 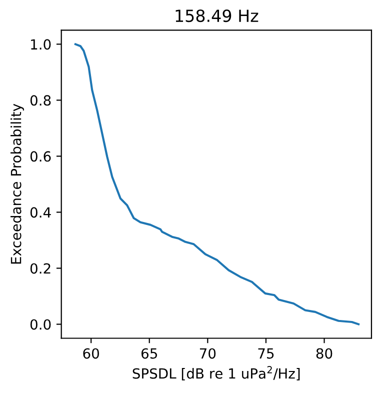 I want to click on y-tick-label: 0.4, so click(x=40, y=212).